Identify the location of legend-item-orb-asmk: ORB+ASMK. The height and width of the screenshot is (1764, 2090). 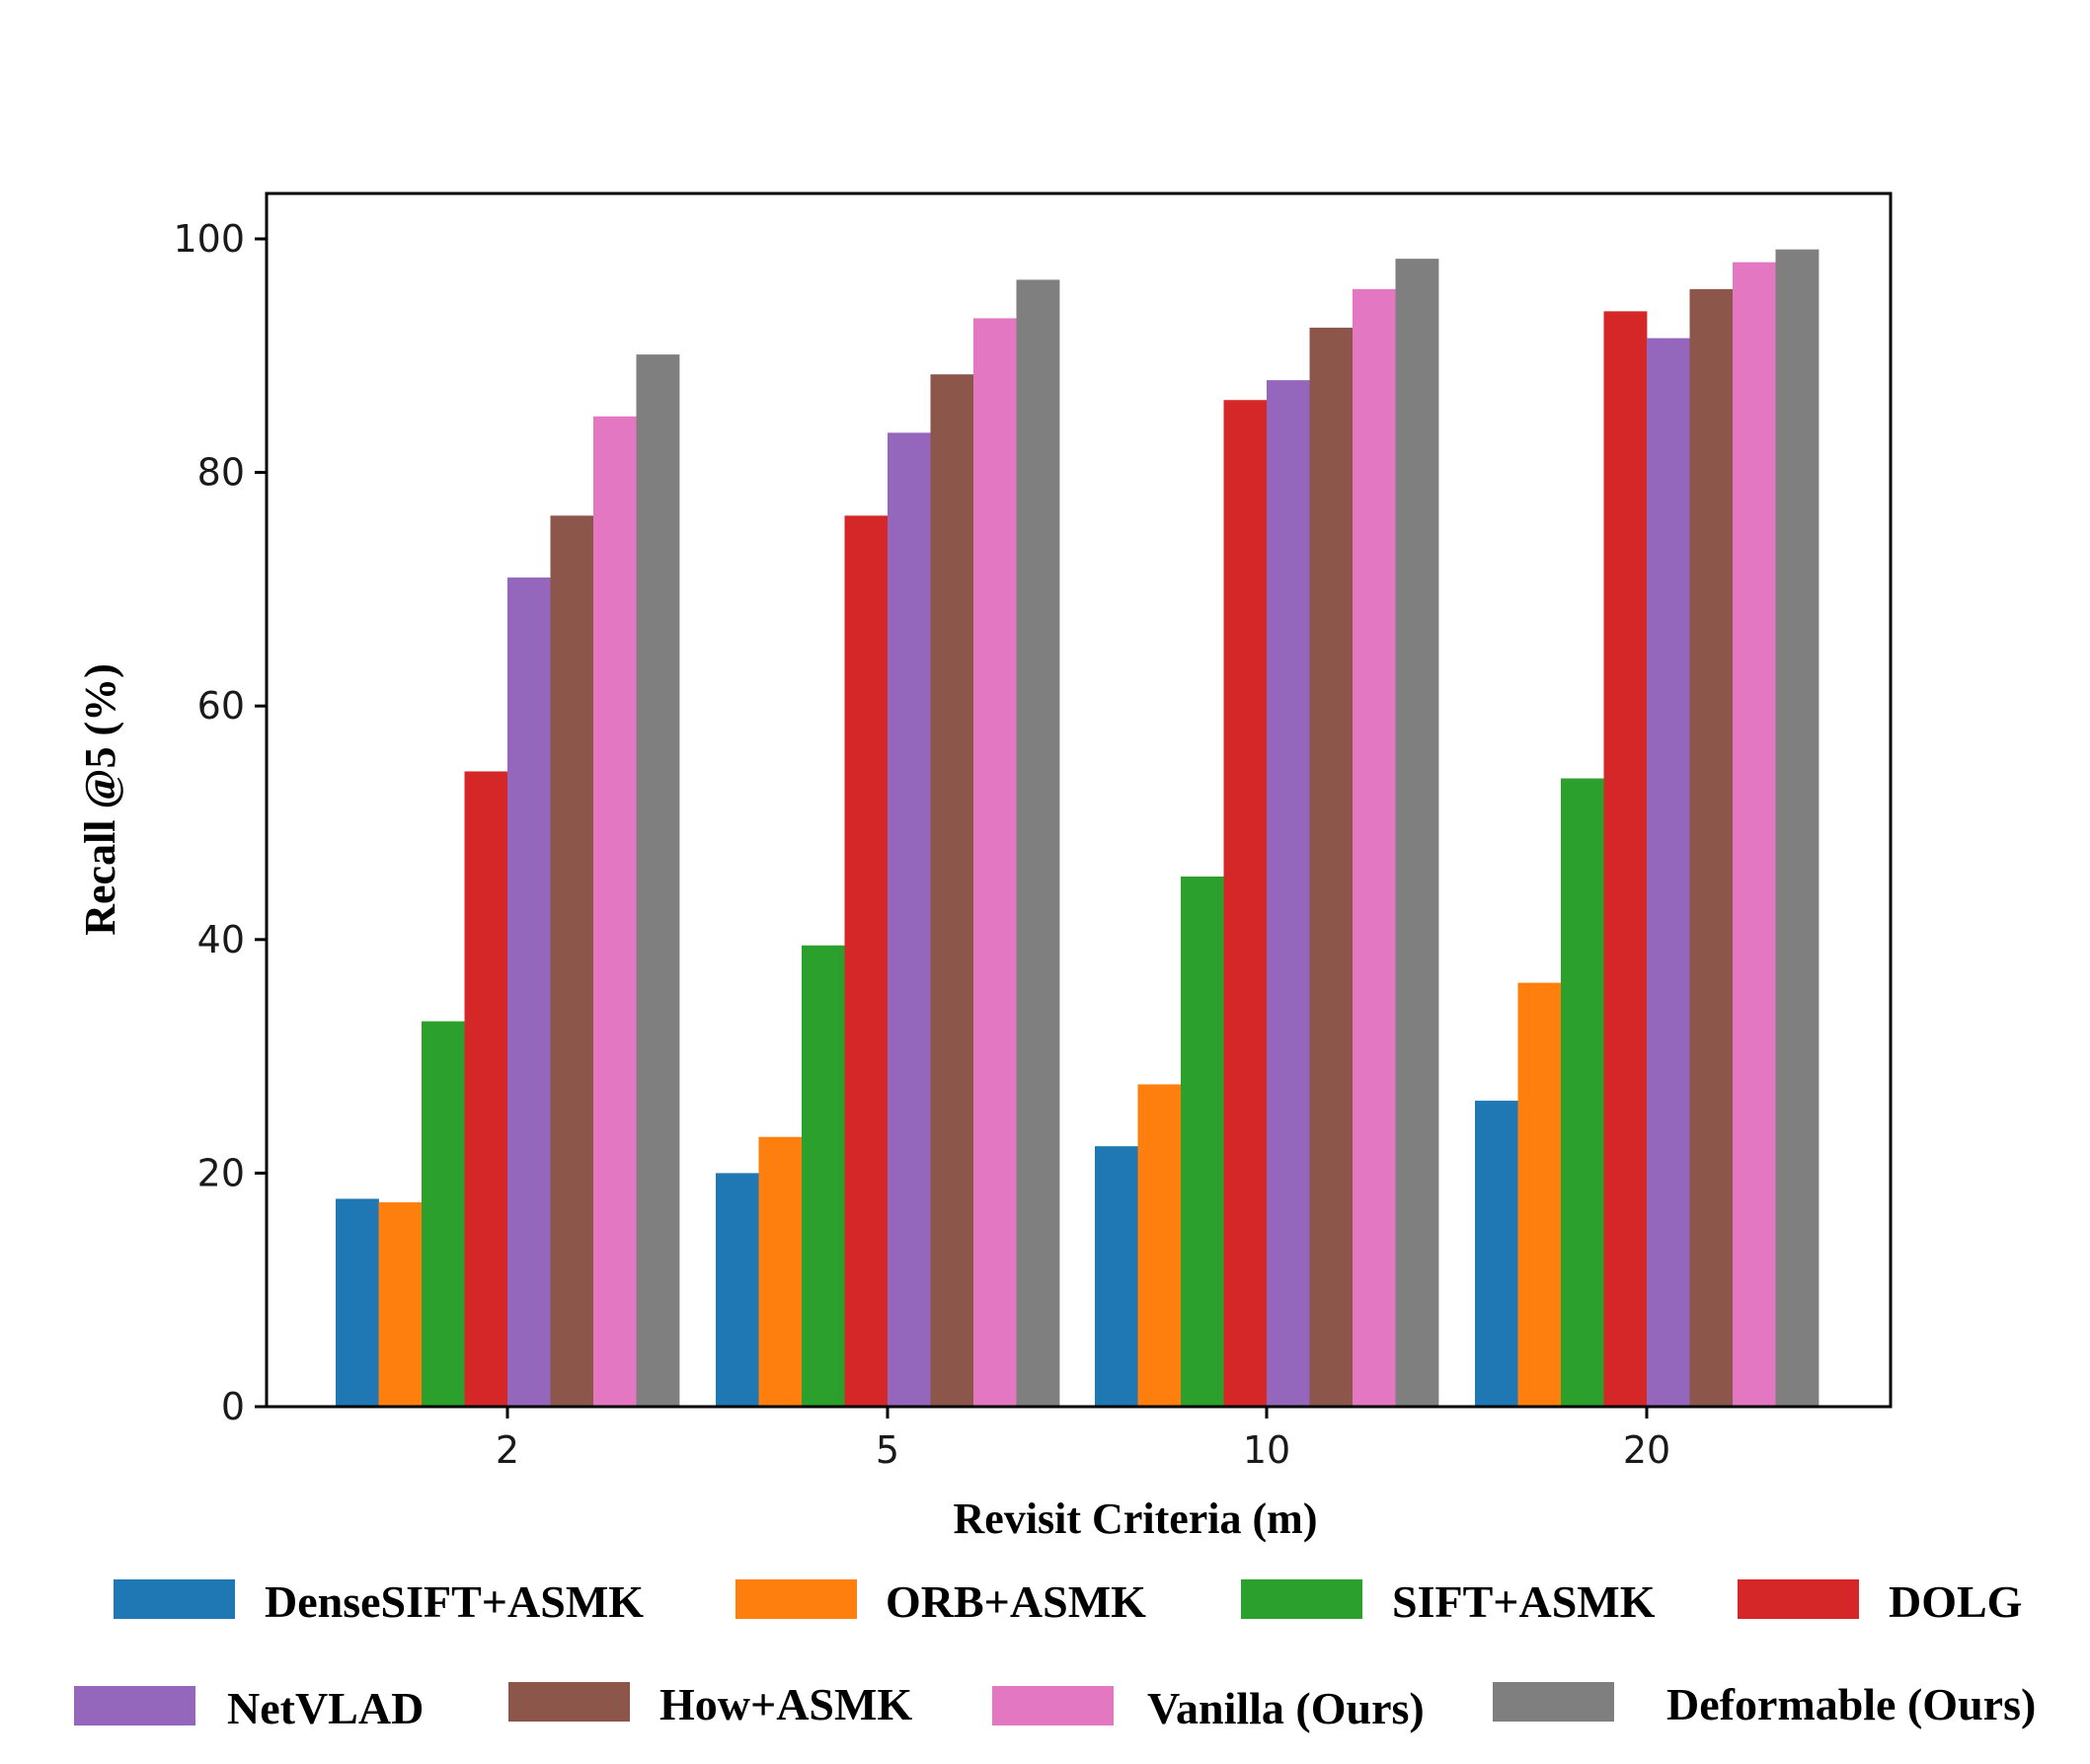
(941, 1601).